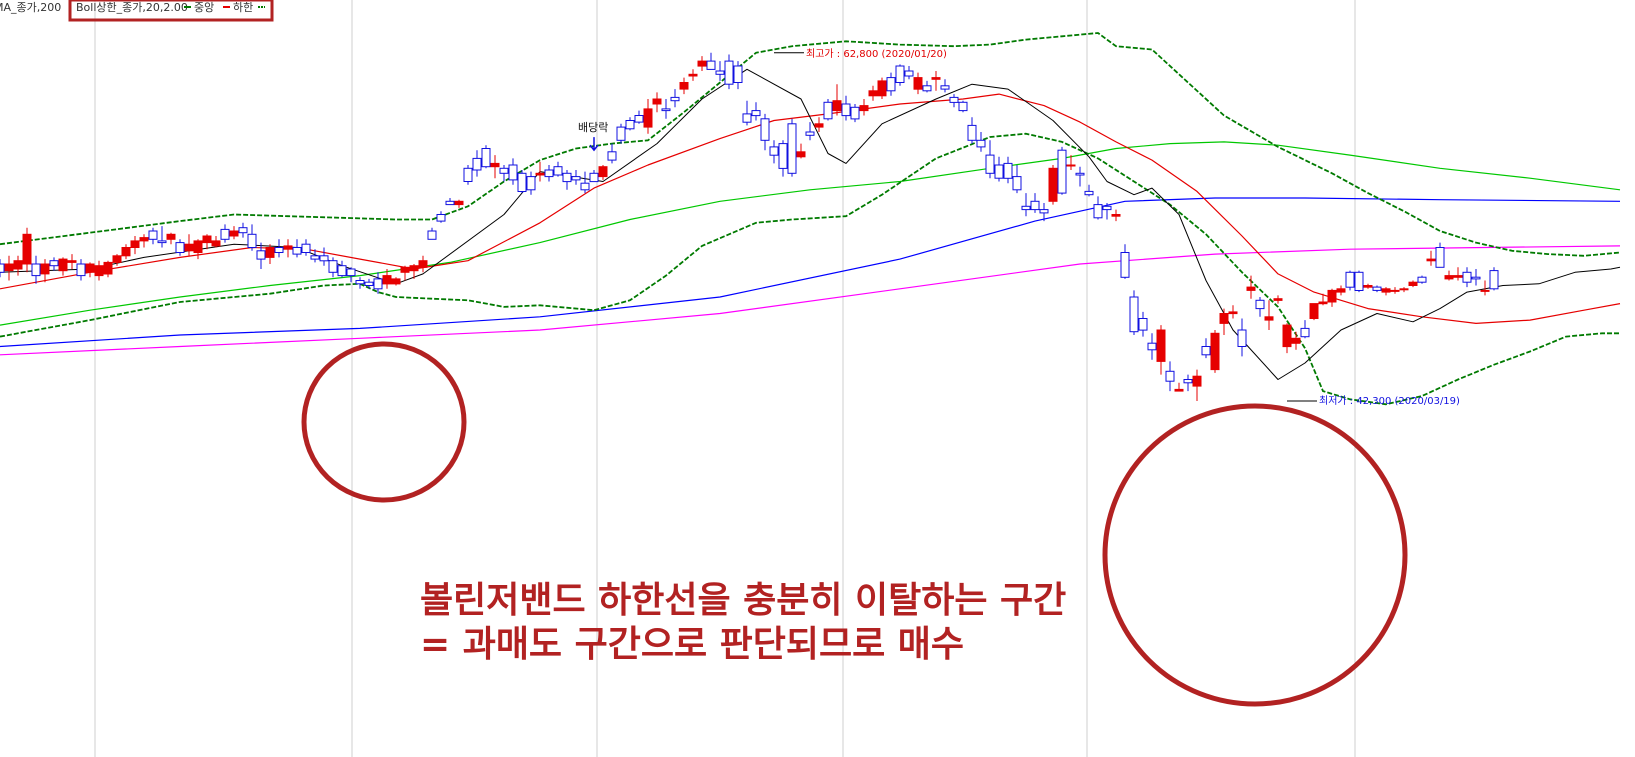 The height and width of the screenshot is (757, 1635). I want to click on high-price-annotation: 최고가 : 62,800 (2020/01/20), so click(876, 54).